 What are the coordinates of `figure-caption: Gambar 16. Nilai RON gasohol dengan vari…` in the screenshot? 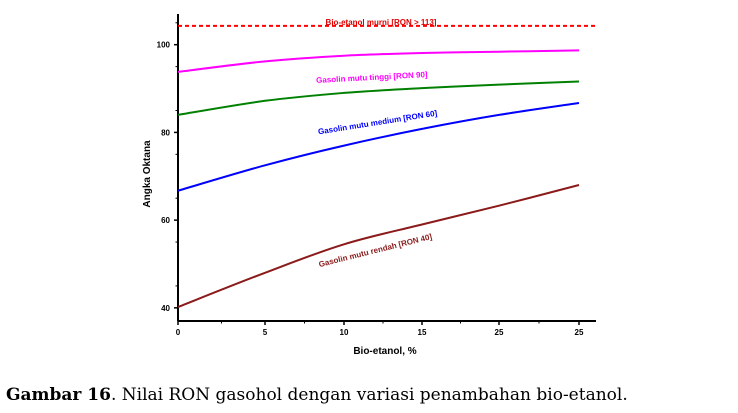 It's located at (317, 395).